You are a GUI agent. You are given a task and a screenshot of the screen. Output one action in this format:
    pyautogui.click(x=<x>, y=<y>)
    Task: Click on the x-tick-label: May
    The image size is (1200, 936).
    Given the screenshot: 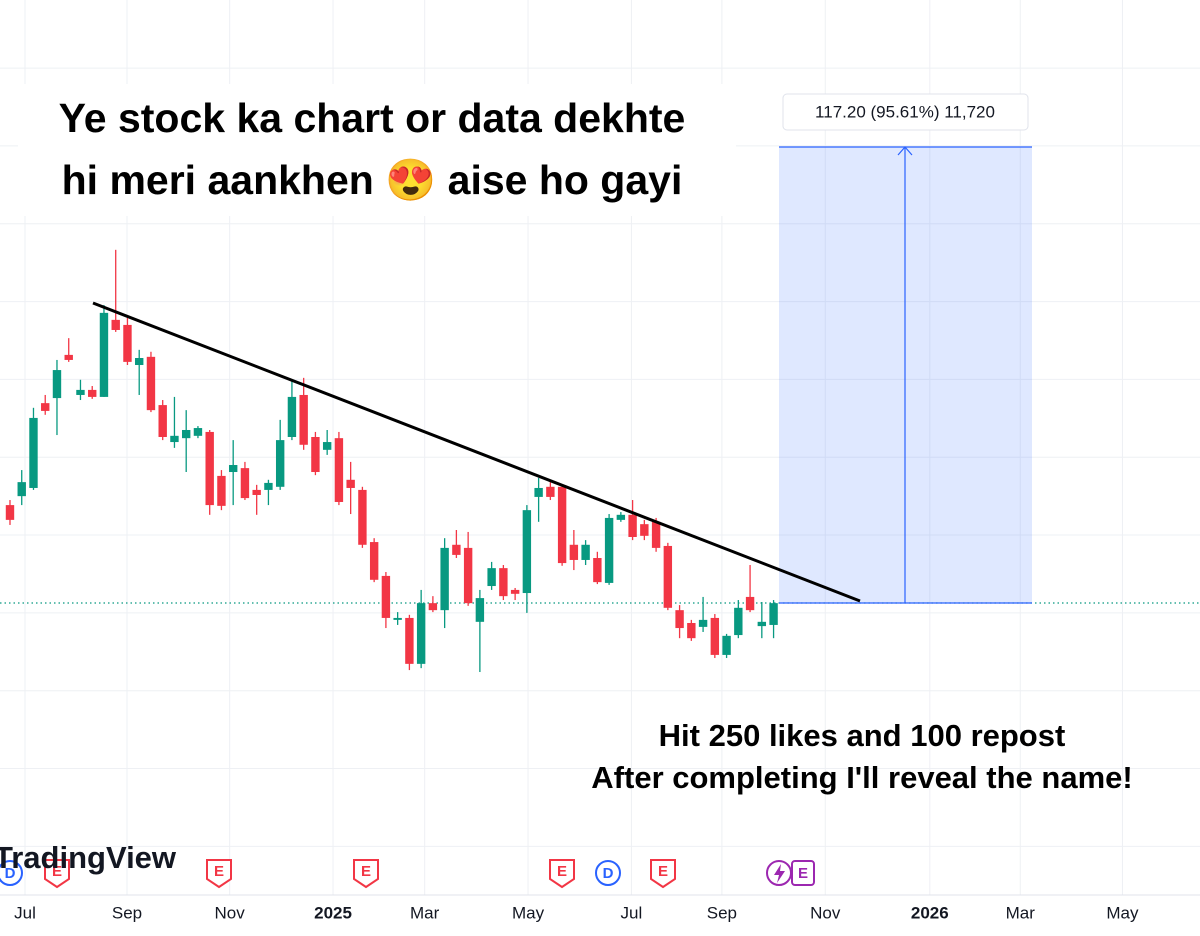 What is the action you would take?
    pyautogui.click(x=1122, y=912)
    